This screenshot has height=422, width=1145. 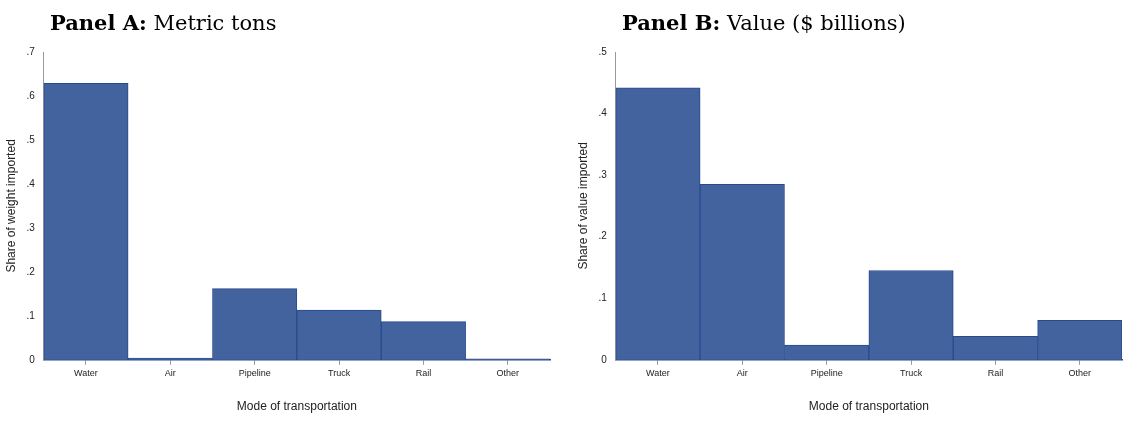 What do you see at coordinates (10, 206) in the screenshot?
I see `y-axis-title: Share of weight imported` at bounding box center [10, 206].